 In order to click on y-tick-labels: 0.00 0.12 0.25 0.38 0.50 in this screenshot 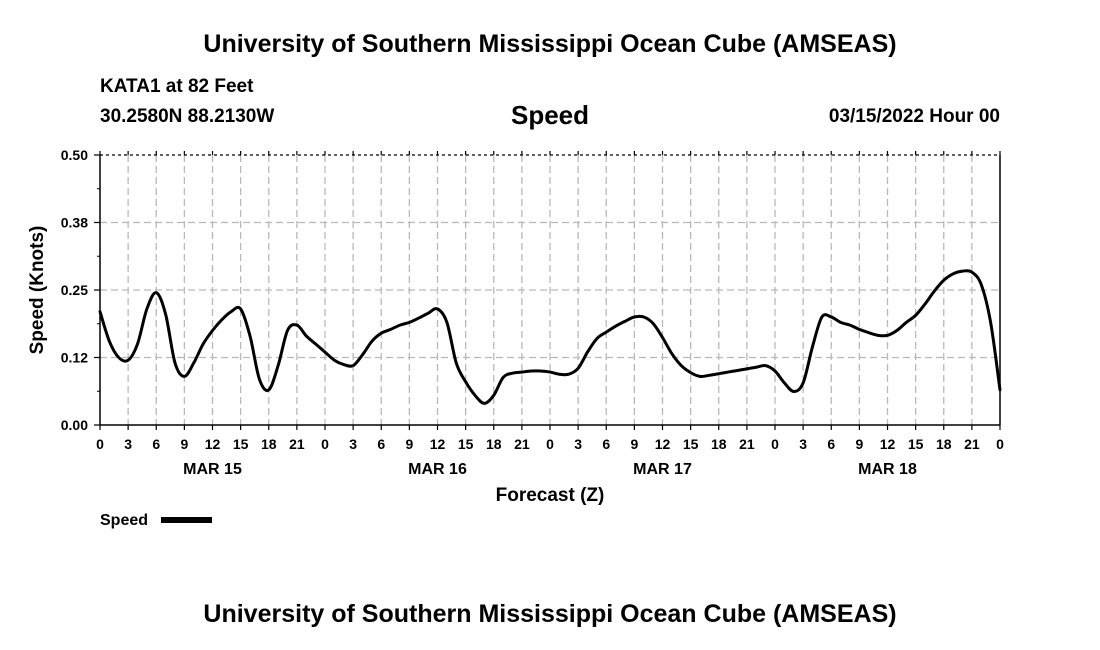, I will do `click(74, 290)`.